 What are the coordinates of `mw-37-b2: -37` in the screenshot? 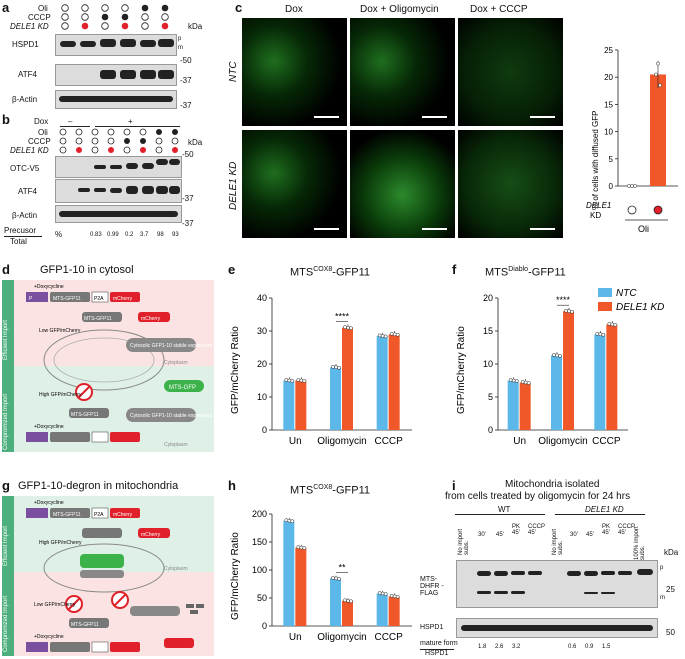 It's located at (188, 223).